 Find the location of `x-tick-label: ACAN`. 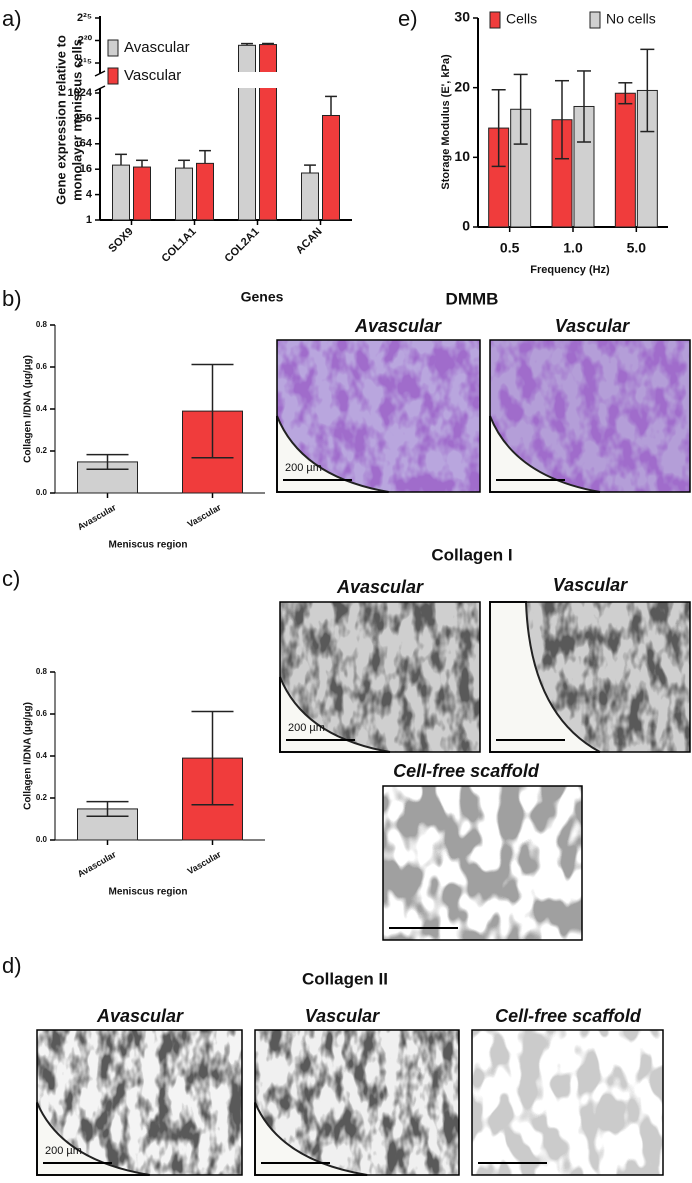

x-tick-label: ACAN is located at coordinates (309, 241).